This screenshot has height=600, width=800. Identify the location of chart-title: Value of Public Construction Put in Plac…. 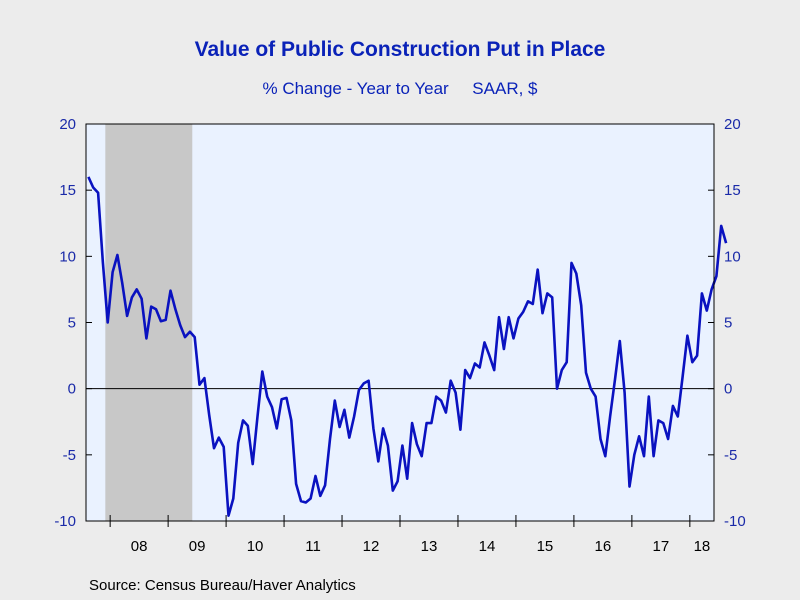
(400, 49).